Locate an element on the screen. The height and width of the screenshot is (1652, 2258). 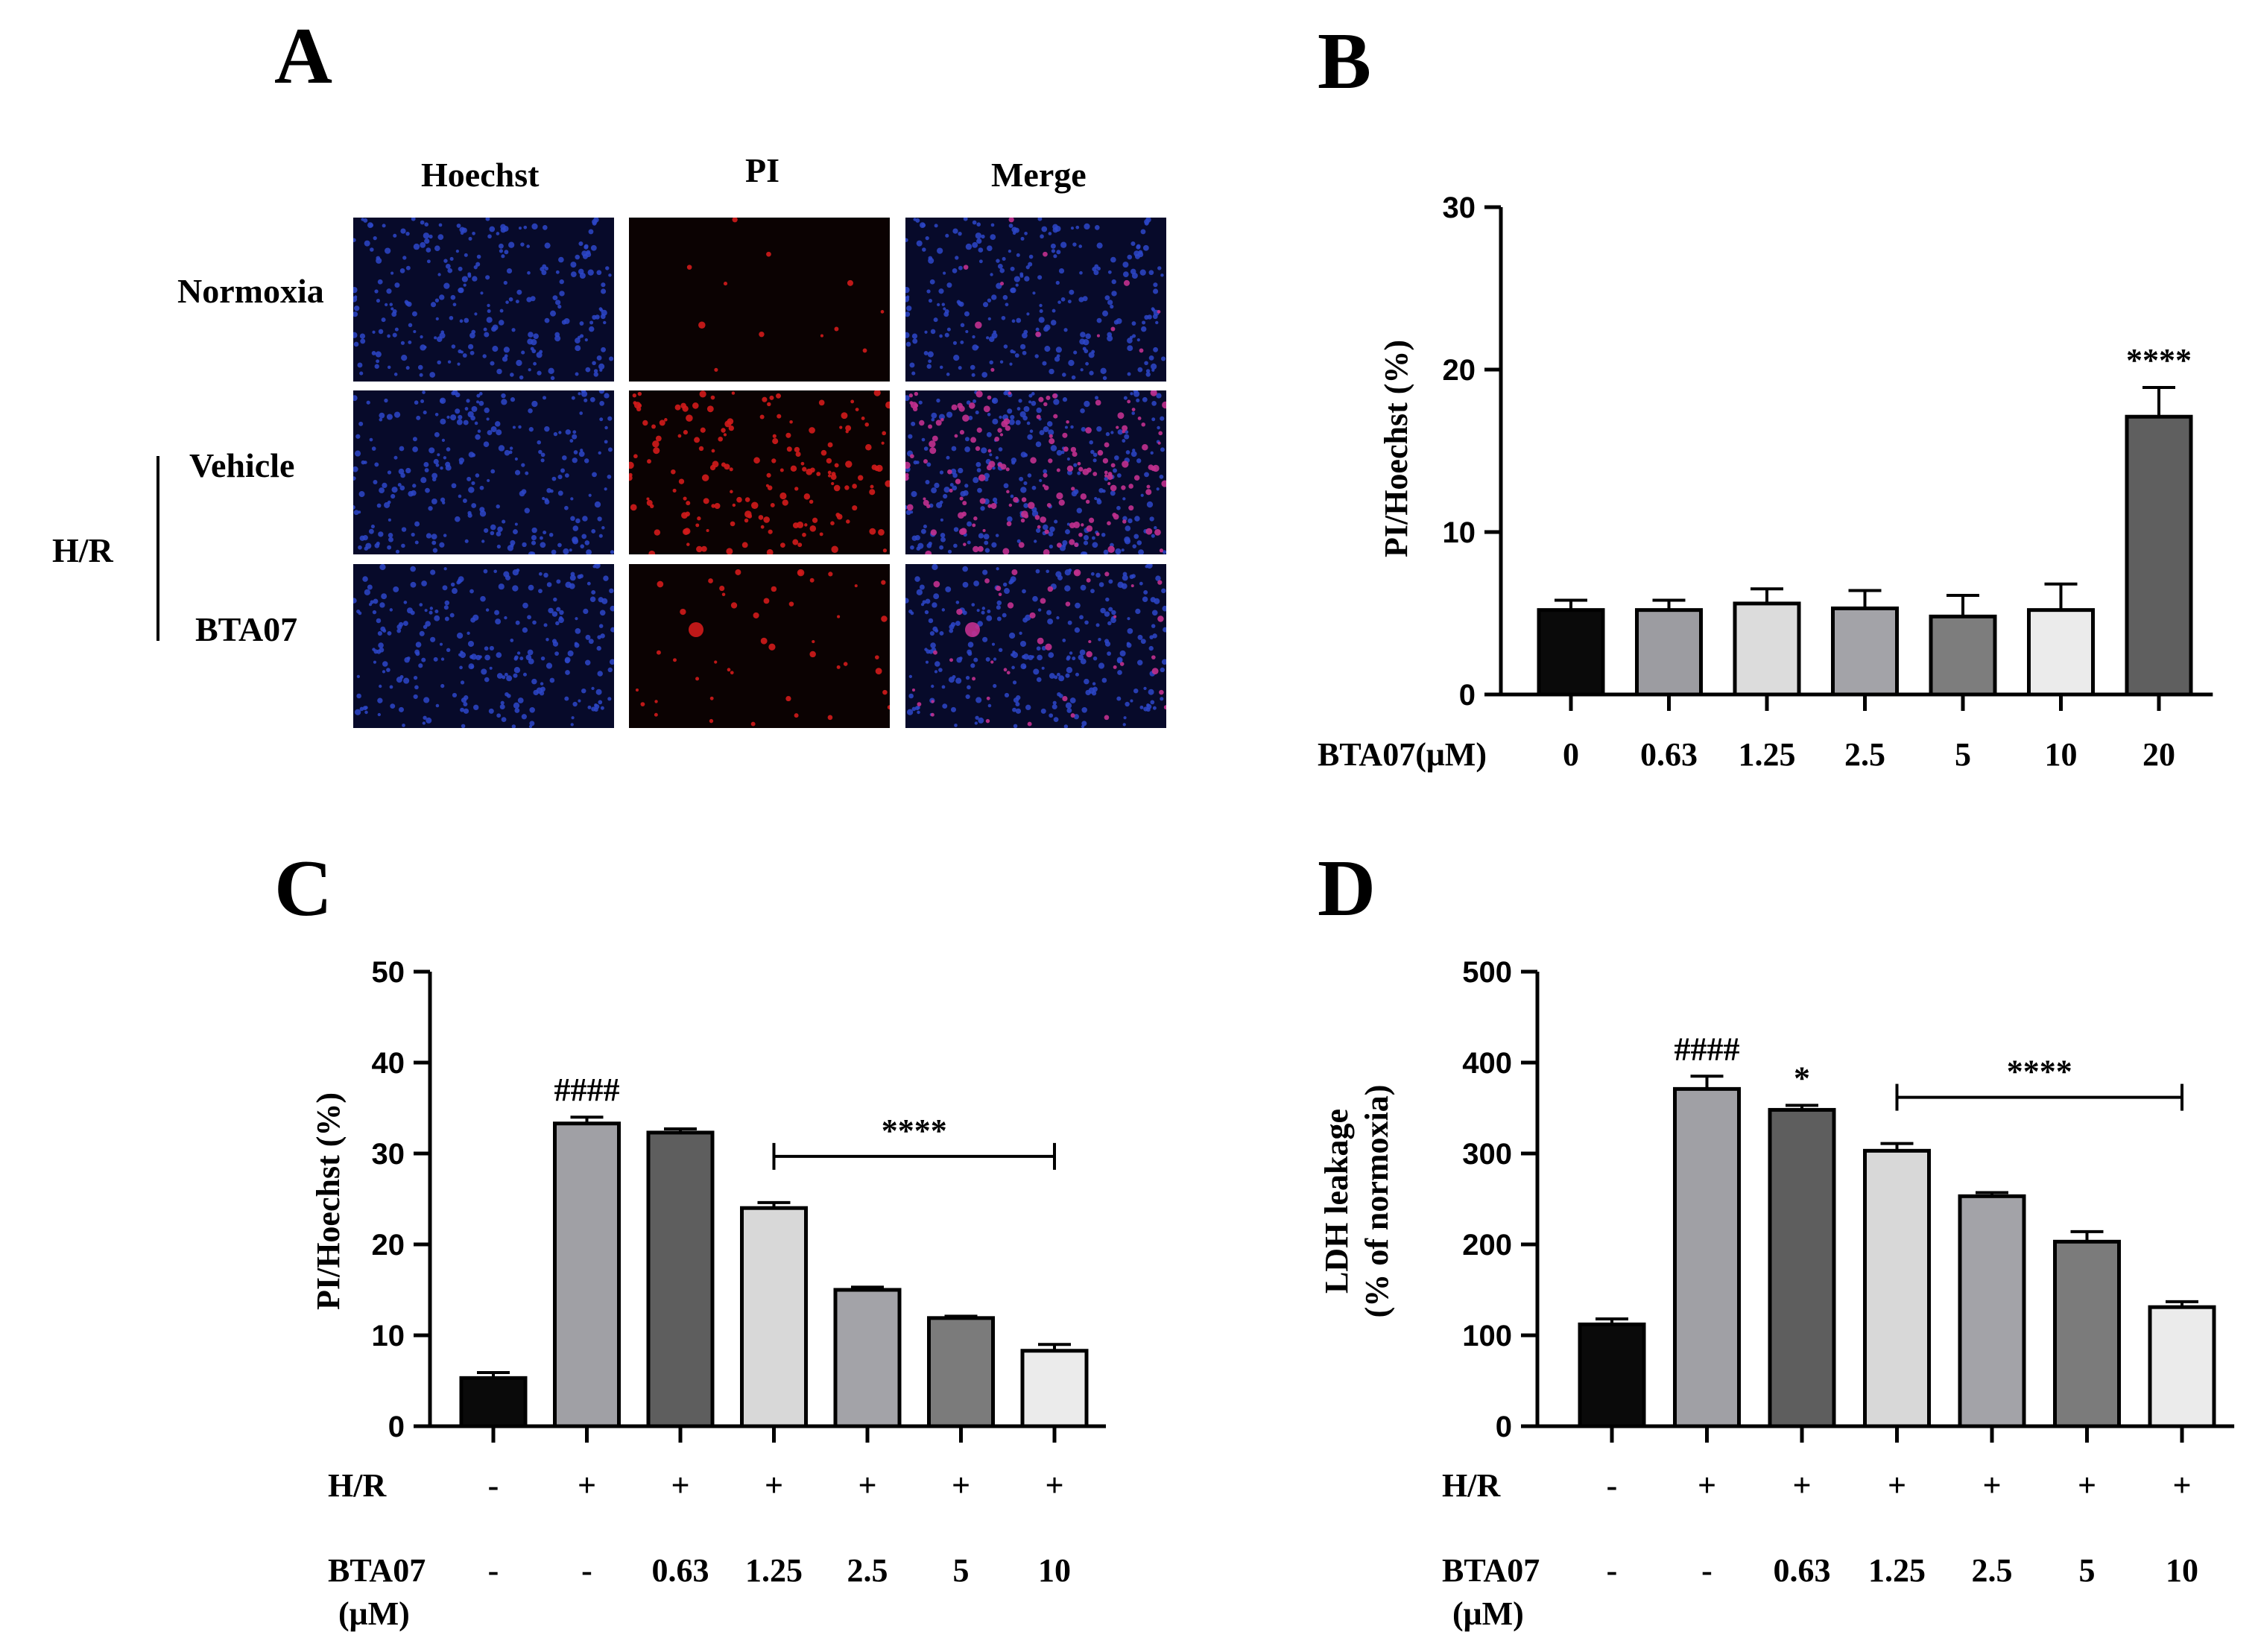
row-label-vehicle: Vehicle is located at coordinates (242, 465).